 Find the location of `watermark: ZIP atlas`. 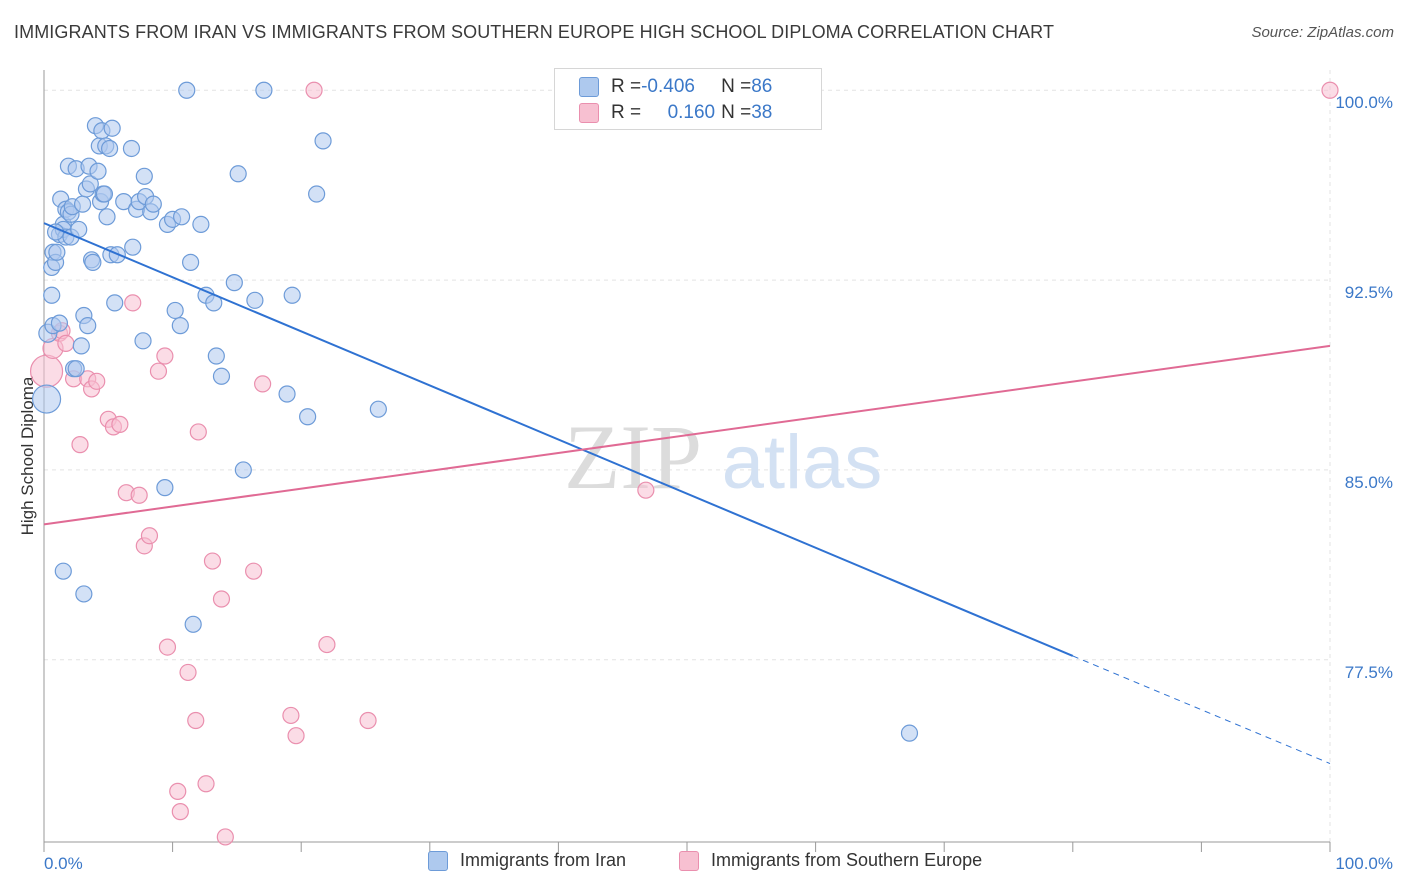

watermark: ZIP atlas is located at coordinates (723, 457).